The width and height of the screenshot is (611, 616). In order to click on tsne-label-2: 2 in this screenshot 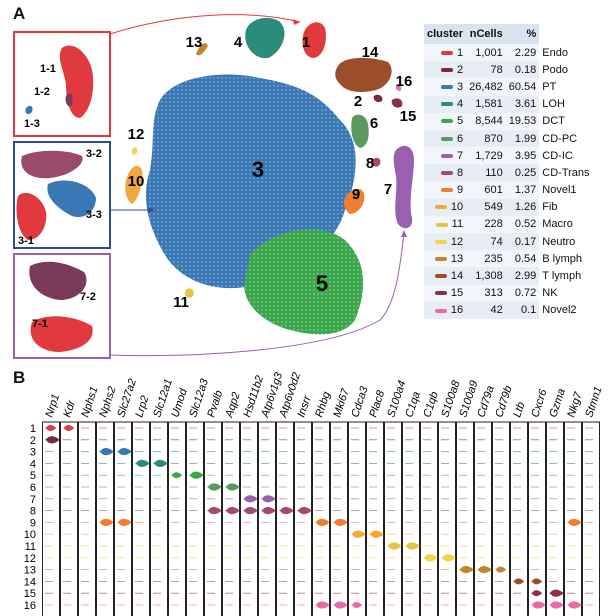, I will do `click(358, 101)`.